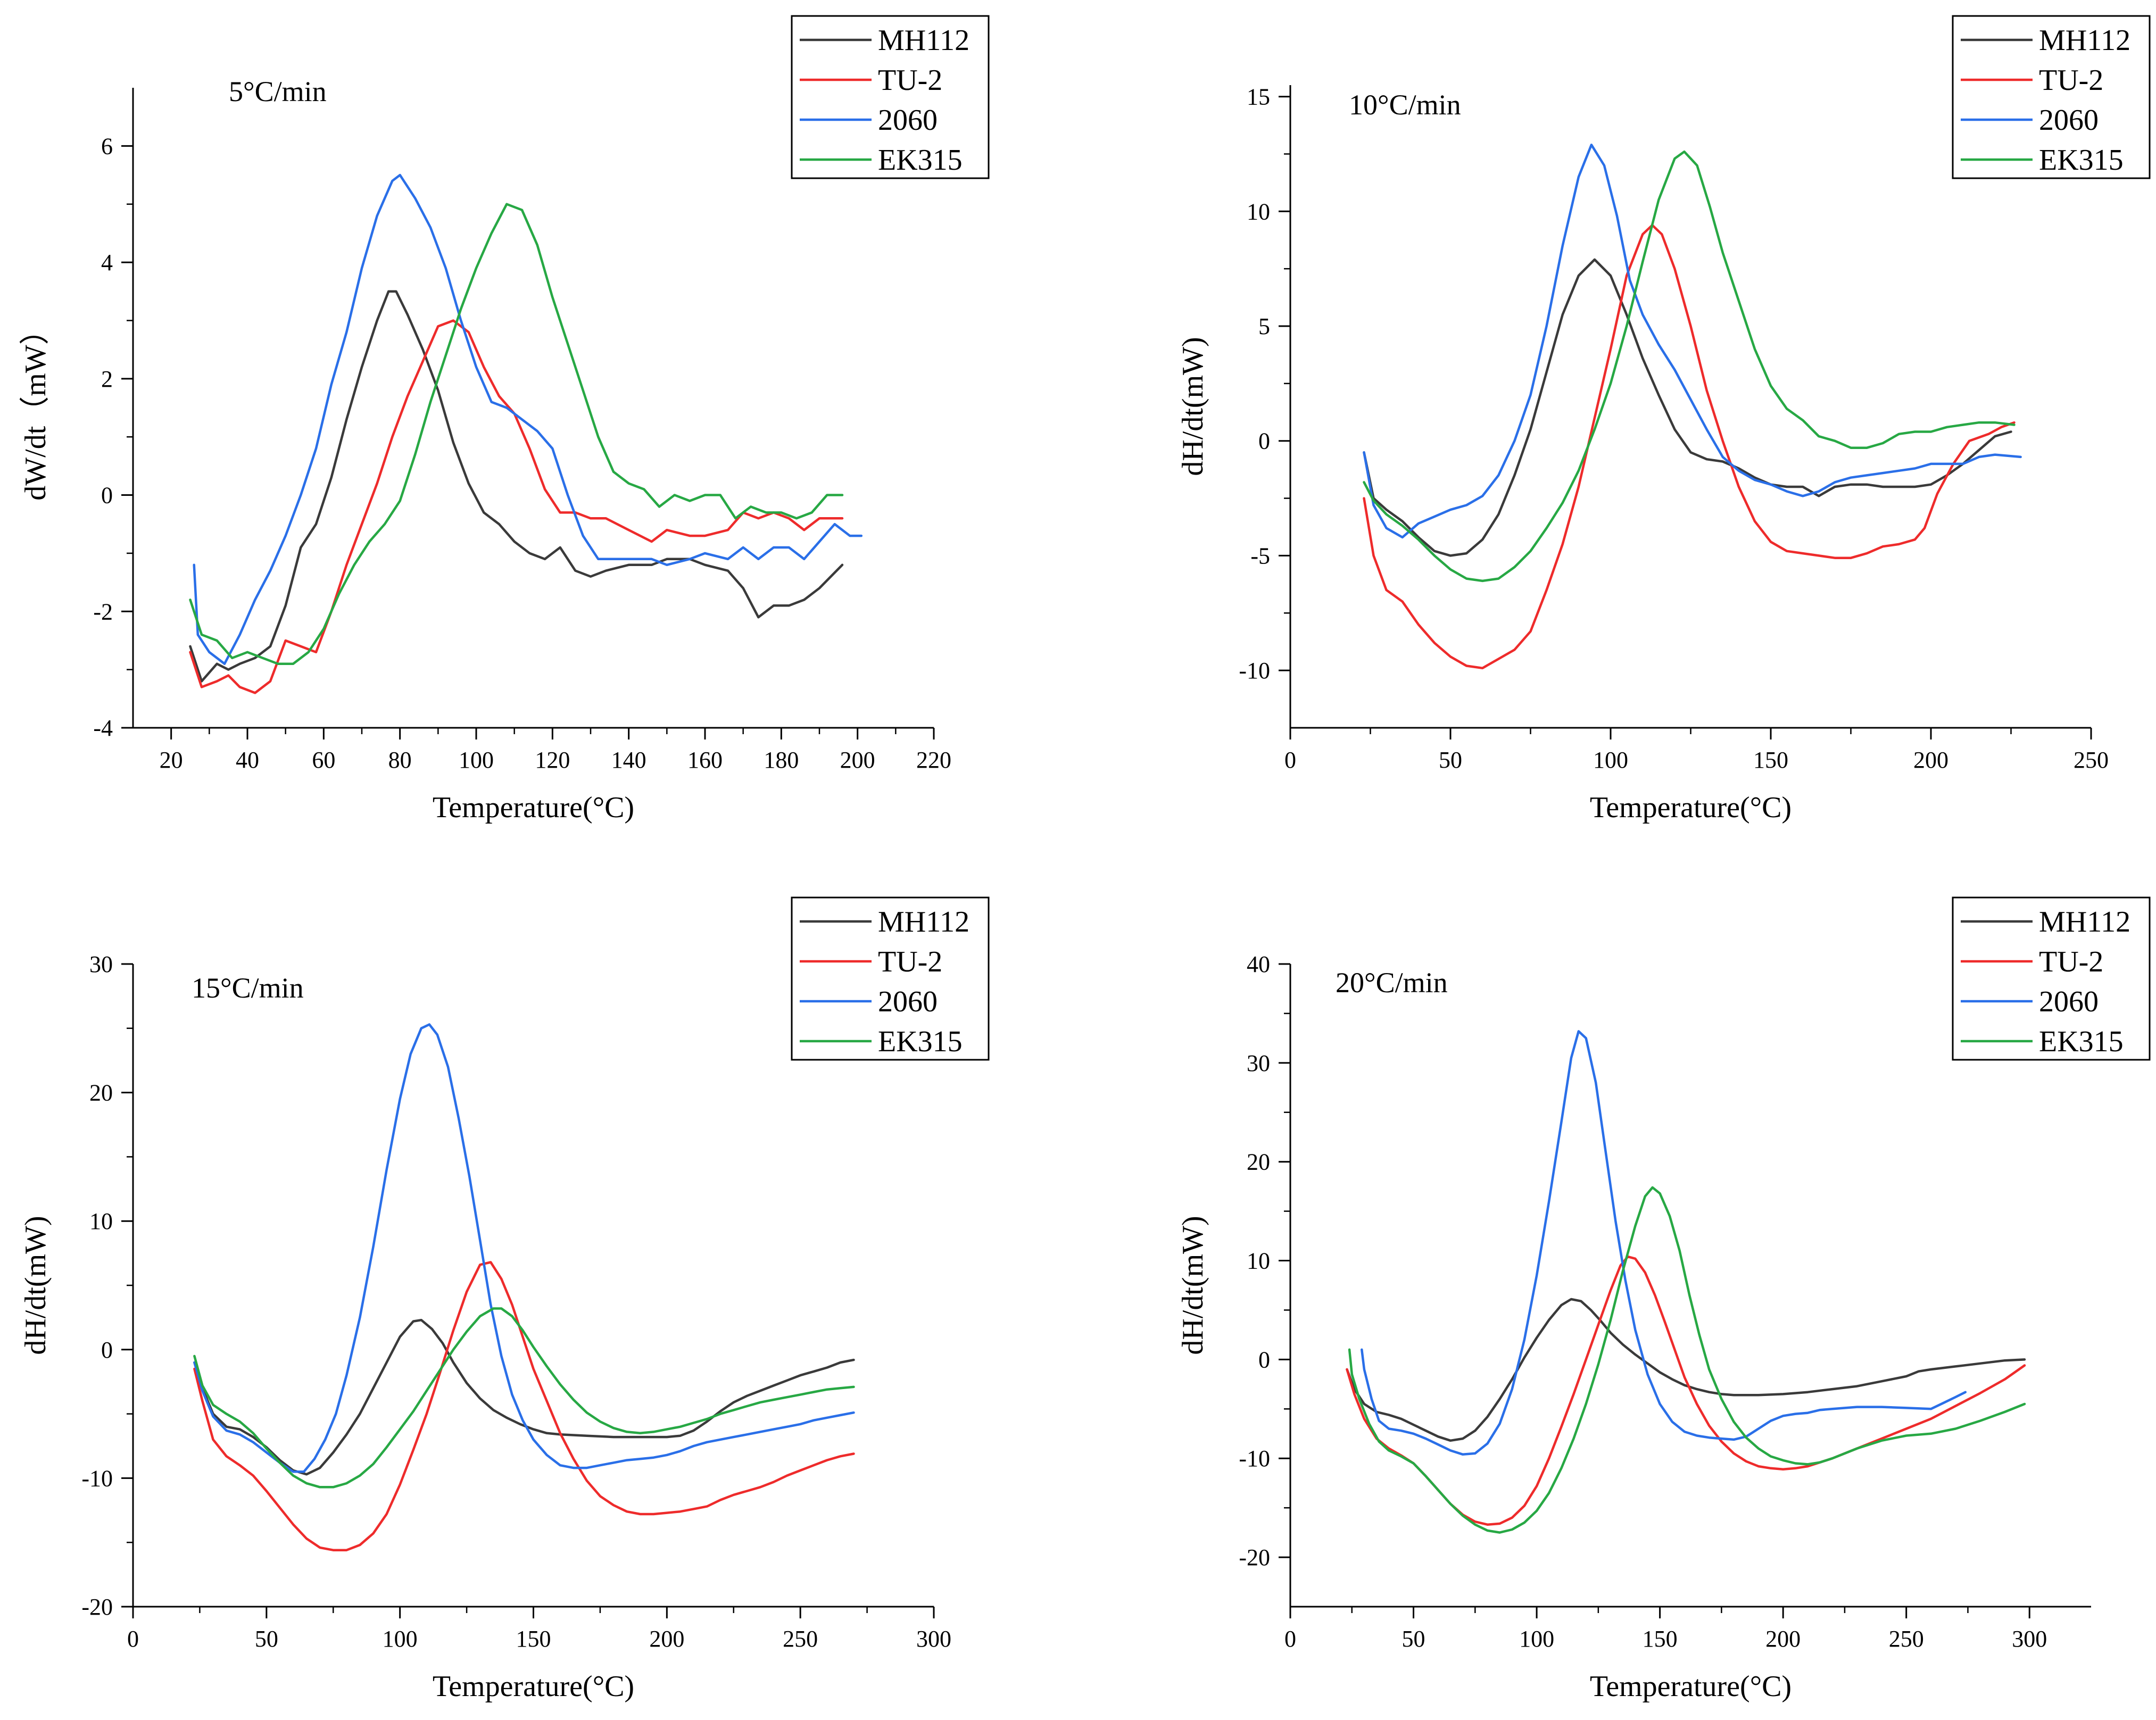 The image size is (2156, 1720). I want to click on y-tick-label: 30, so click(1258, 1063).